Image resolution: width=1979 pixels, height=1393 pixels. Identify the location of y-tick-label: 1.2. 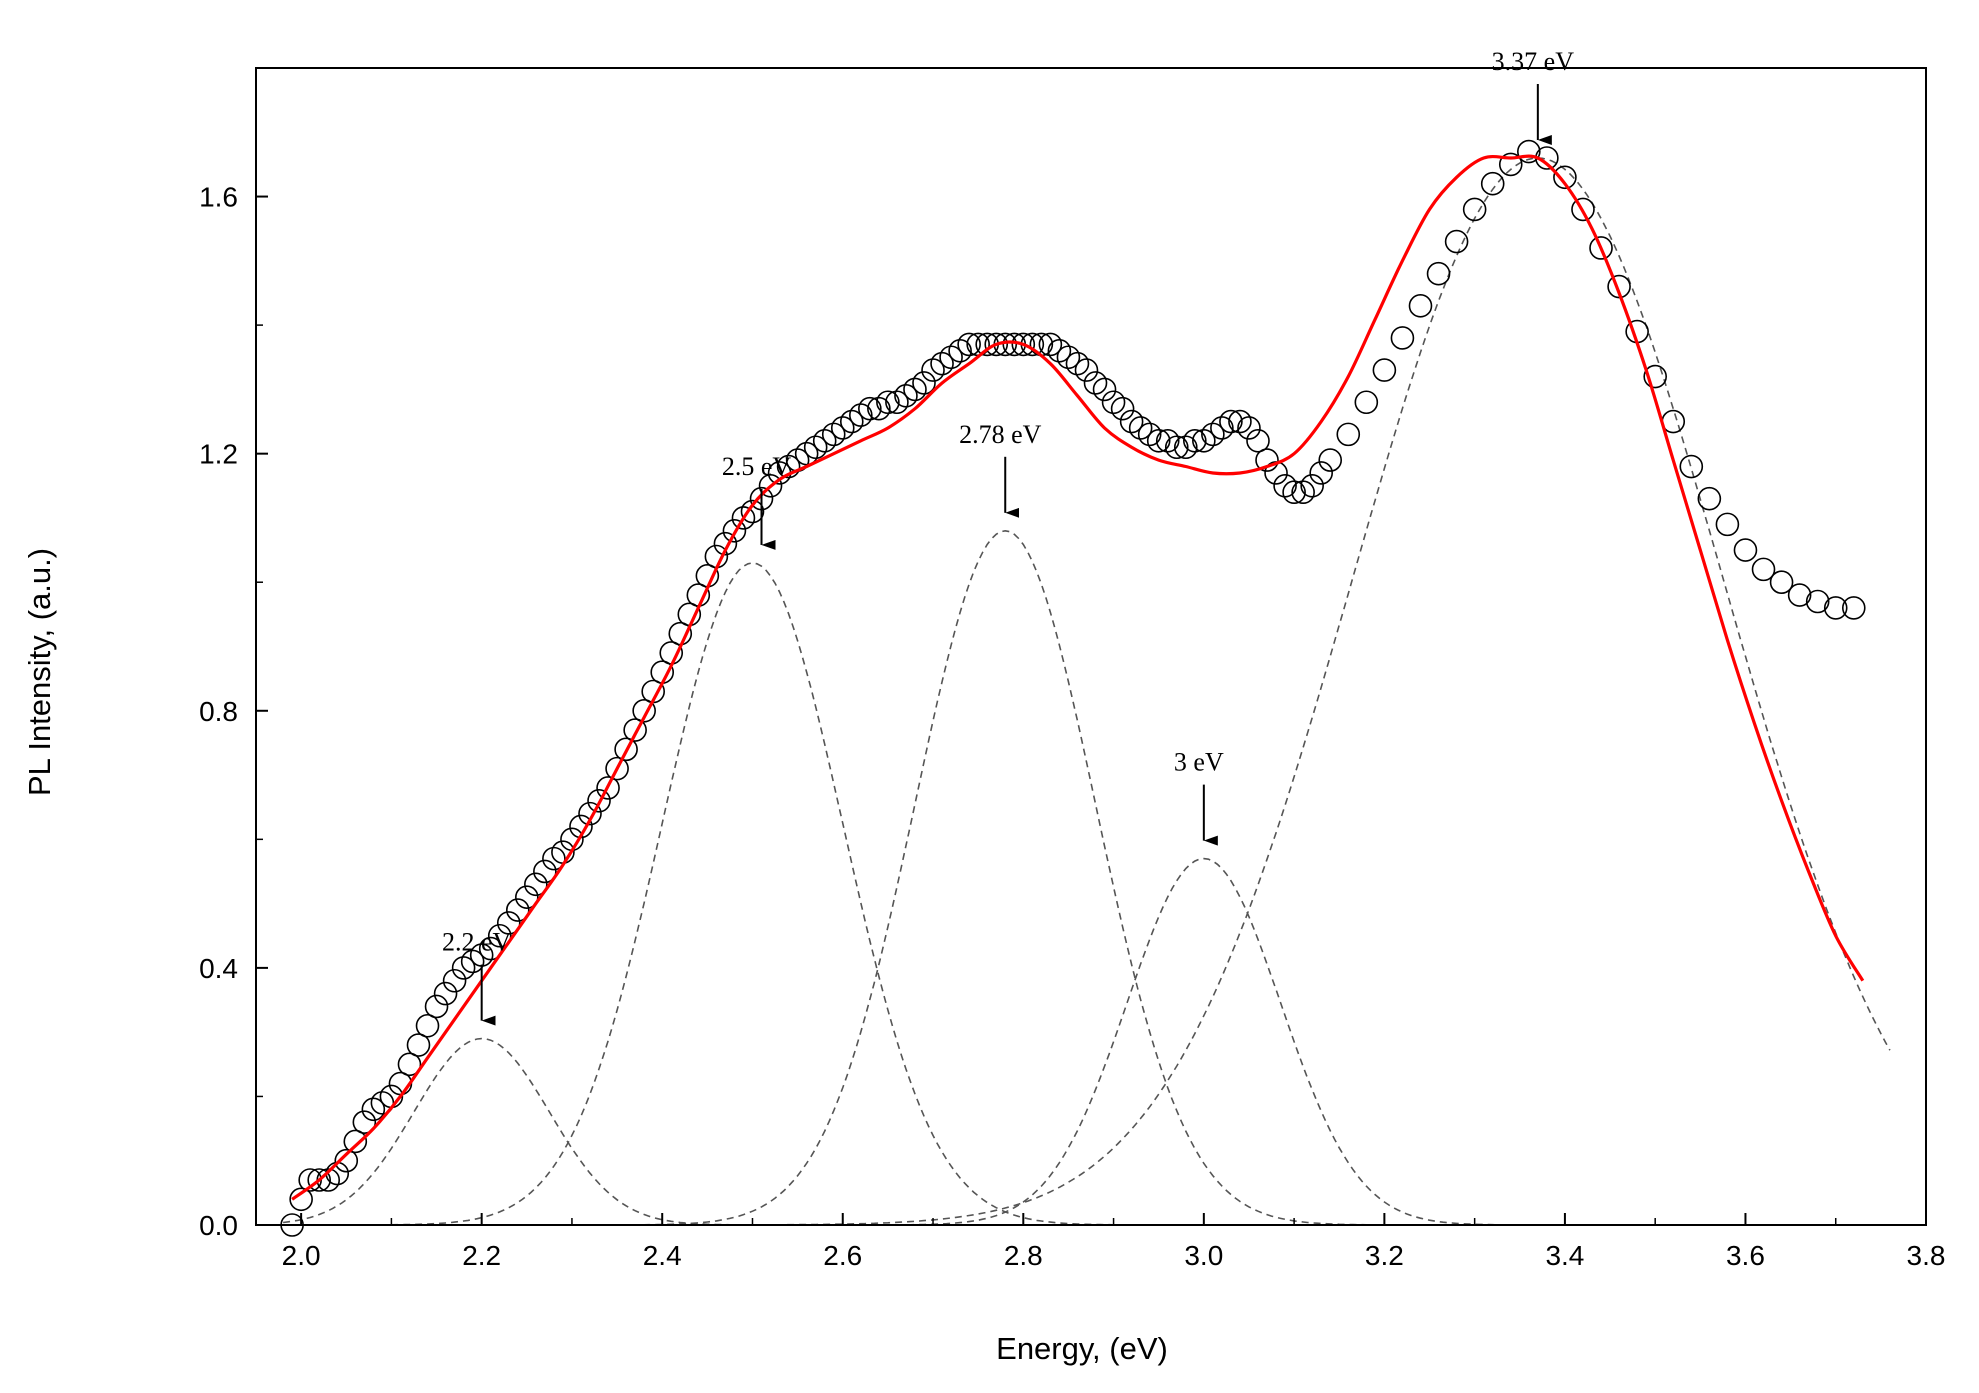
(218, 454).